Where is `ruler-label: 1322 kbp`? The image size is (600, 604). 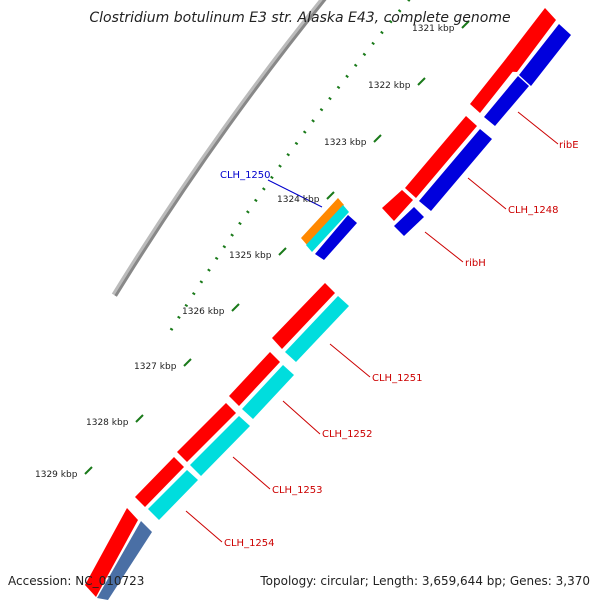
ruler-label: 1322 kbp is located at coordinates (389, 86).